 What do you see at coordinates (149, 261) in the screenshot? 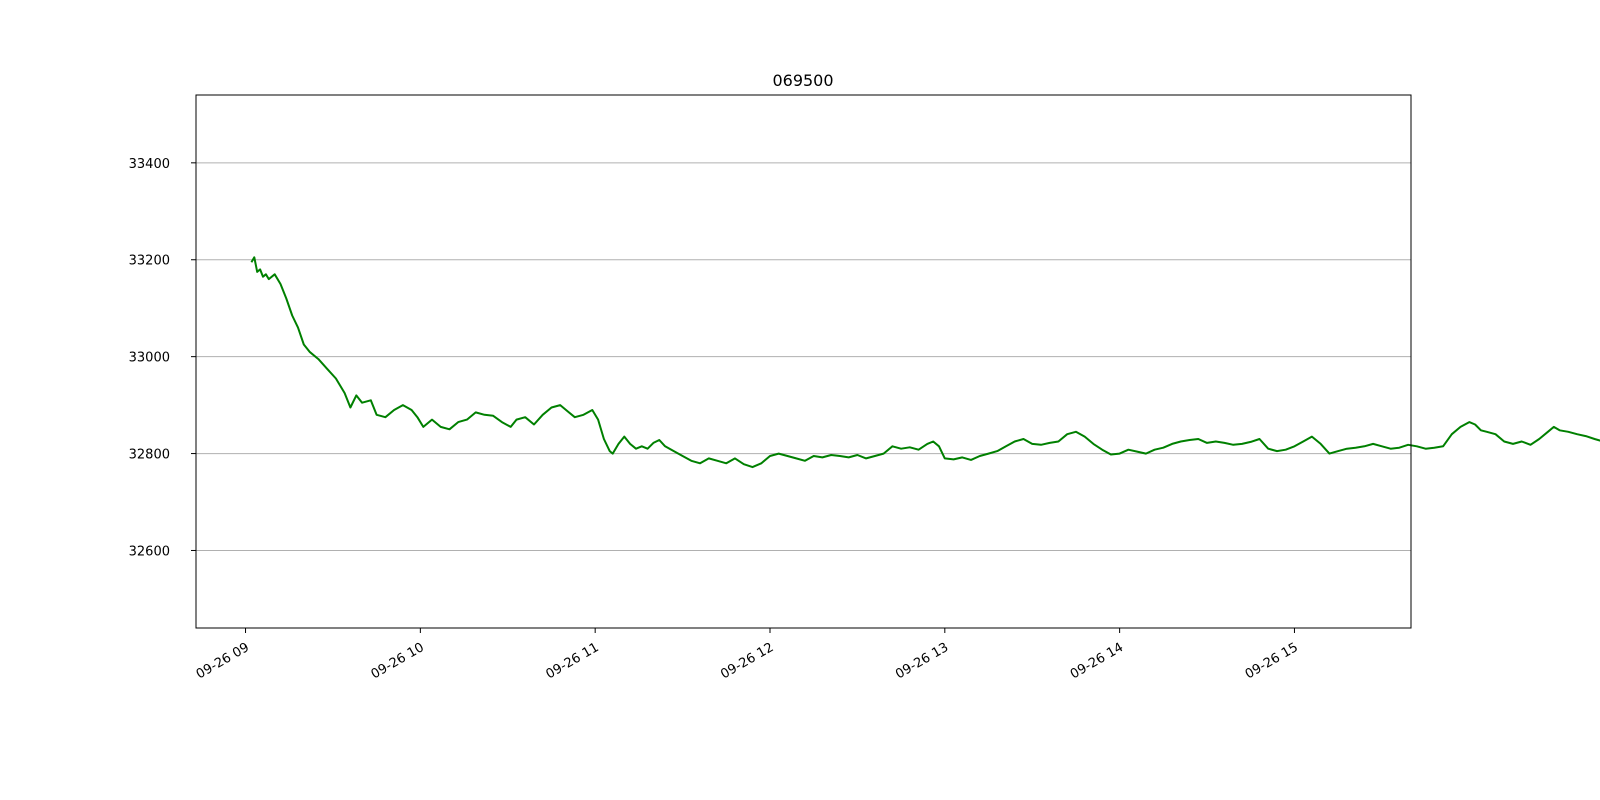
I see `y-tick-label: 33200` at bounding box center [149, 261].